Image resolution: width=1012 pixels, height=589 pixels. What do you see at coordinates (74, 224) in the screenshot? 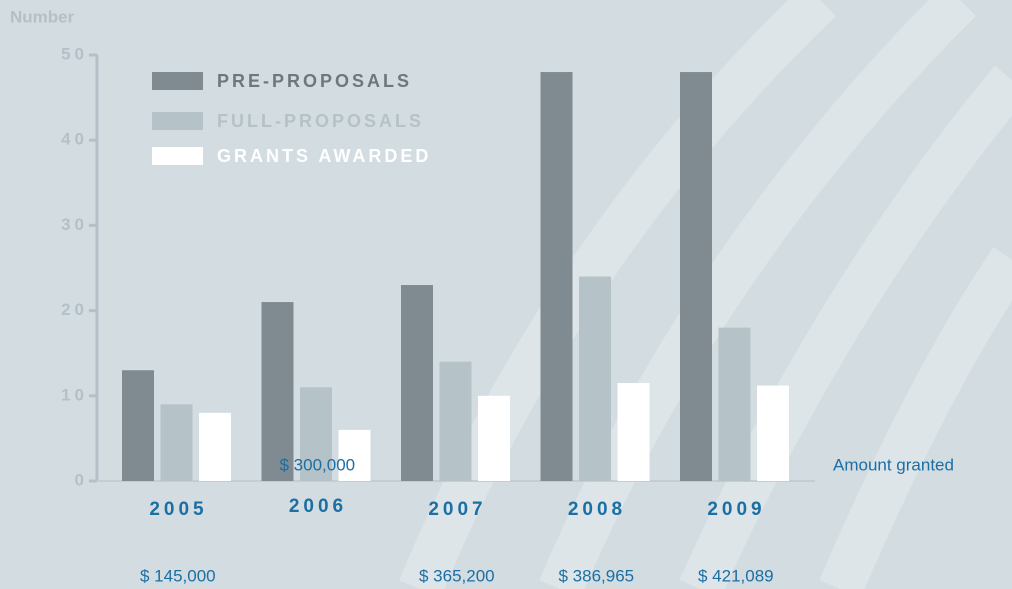
I see `y-tick-label: 30` at bounding box center [74, 224].